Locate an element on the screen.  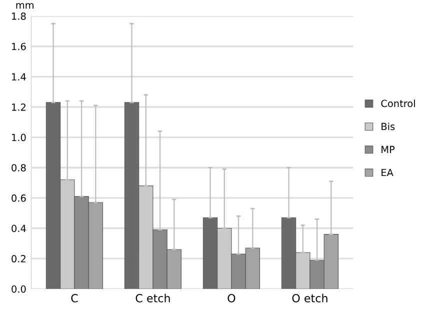
y-tick-label: 1.0 is located at coordinates (19, 138).